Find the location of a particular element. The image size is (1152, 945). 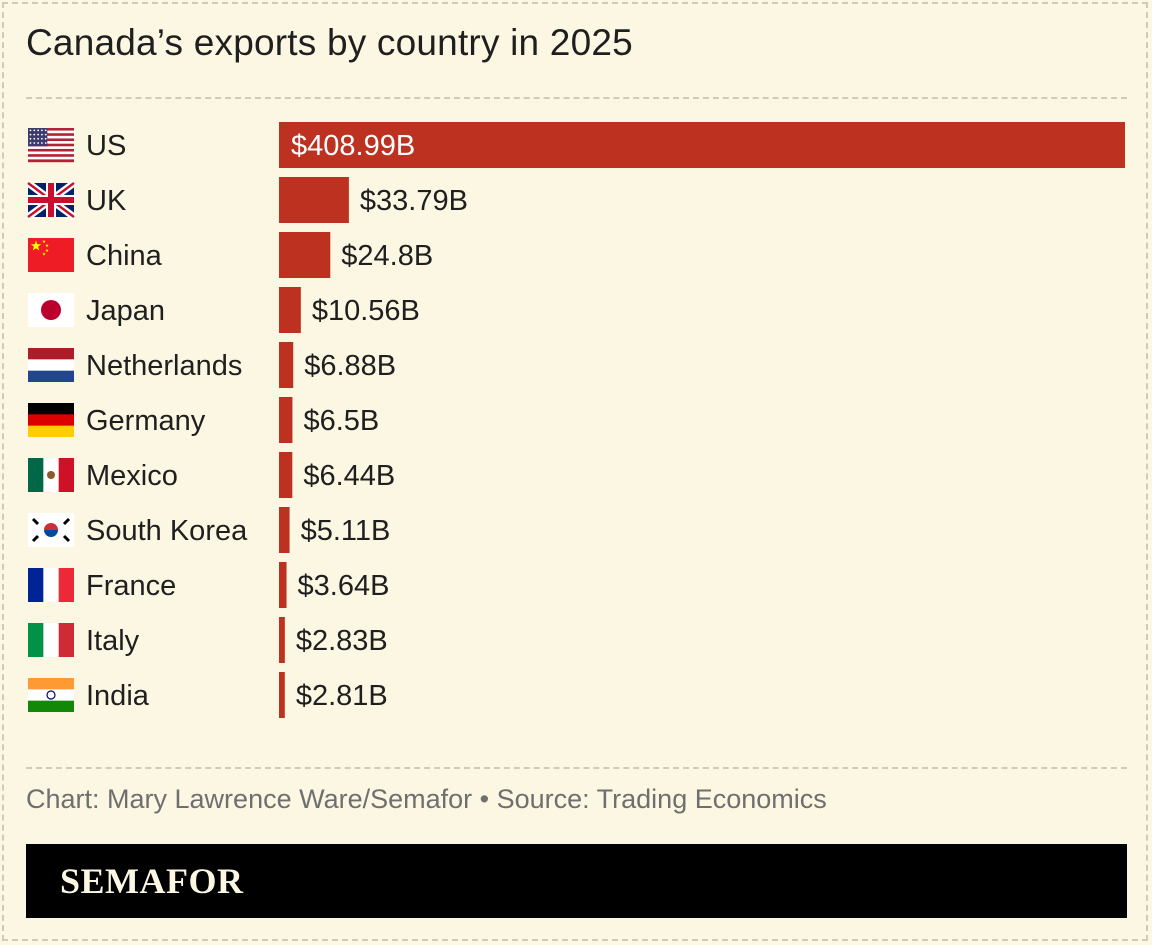

country-label-netherlands: Netherlands is located at coordinates (164, 366).